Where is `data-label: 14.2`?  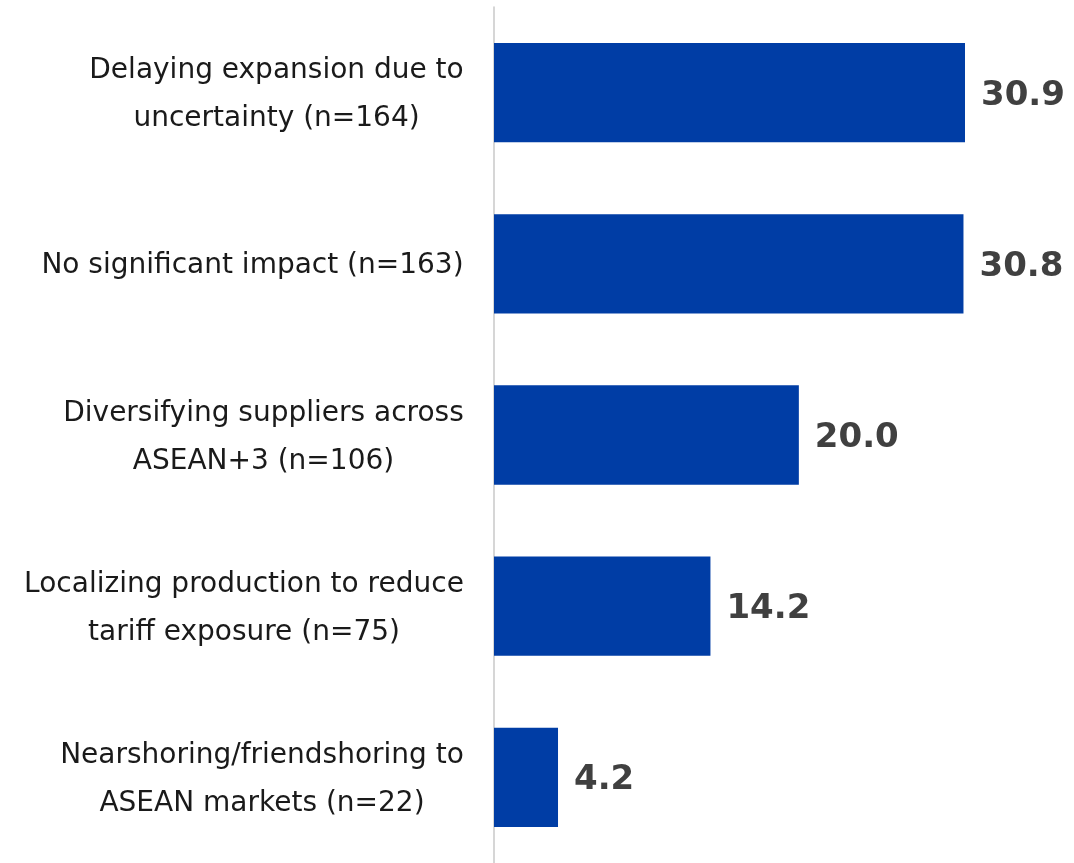 data-label: 14.2 is located at coordinates (768, 606).